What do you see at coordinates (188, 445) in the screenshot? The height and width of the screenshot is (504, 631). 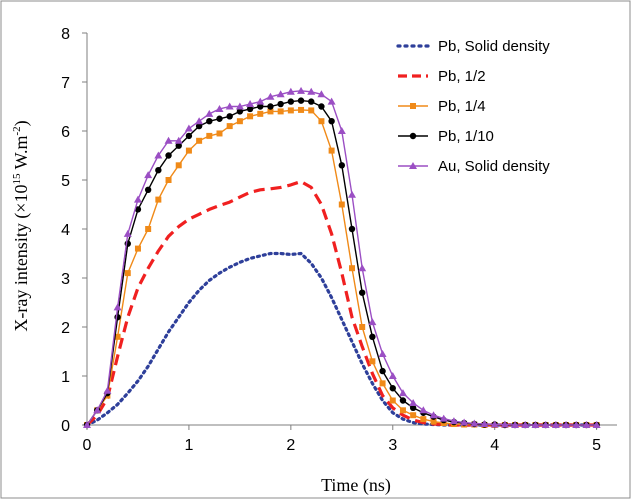 I see `x-tick-label: 1` at bounding box center [188, 445].